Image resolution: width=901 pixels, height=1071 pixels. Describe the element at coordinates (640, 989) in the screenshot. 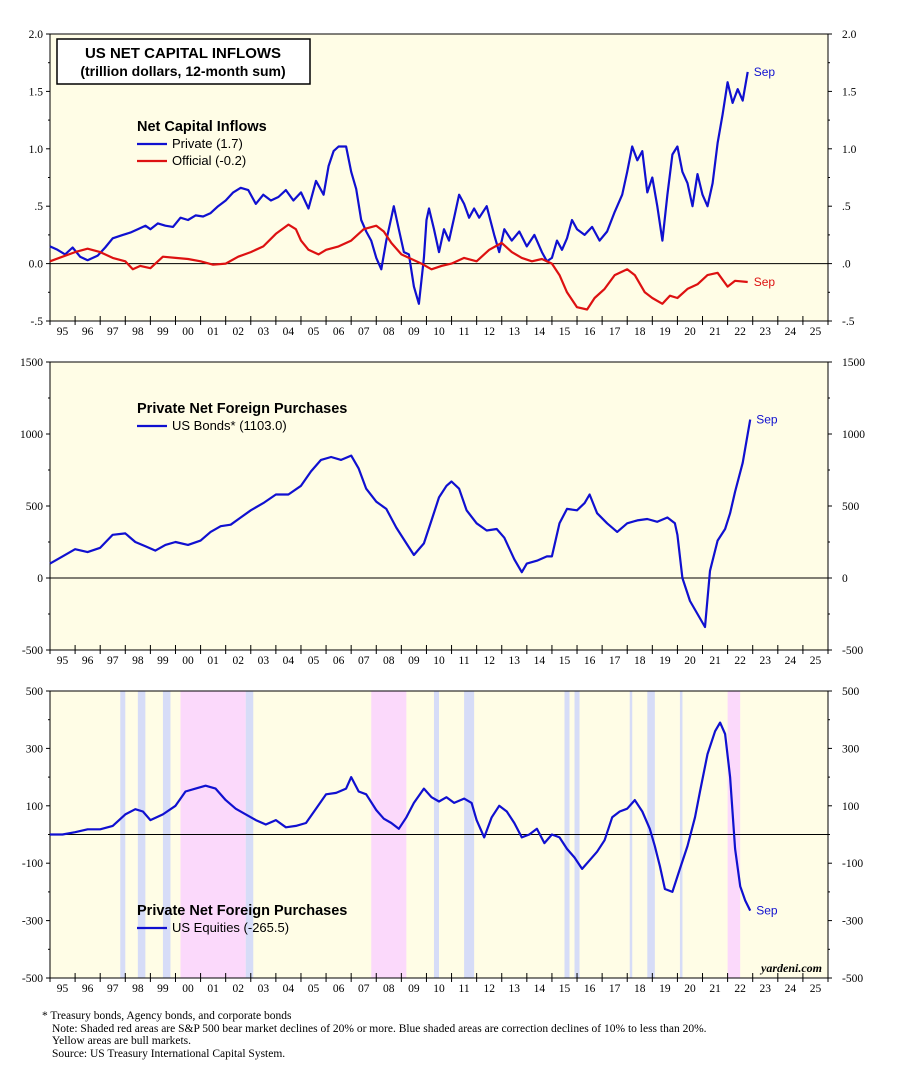

I see `x-tick-label: 18` at that location.